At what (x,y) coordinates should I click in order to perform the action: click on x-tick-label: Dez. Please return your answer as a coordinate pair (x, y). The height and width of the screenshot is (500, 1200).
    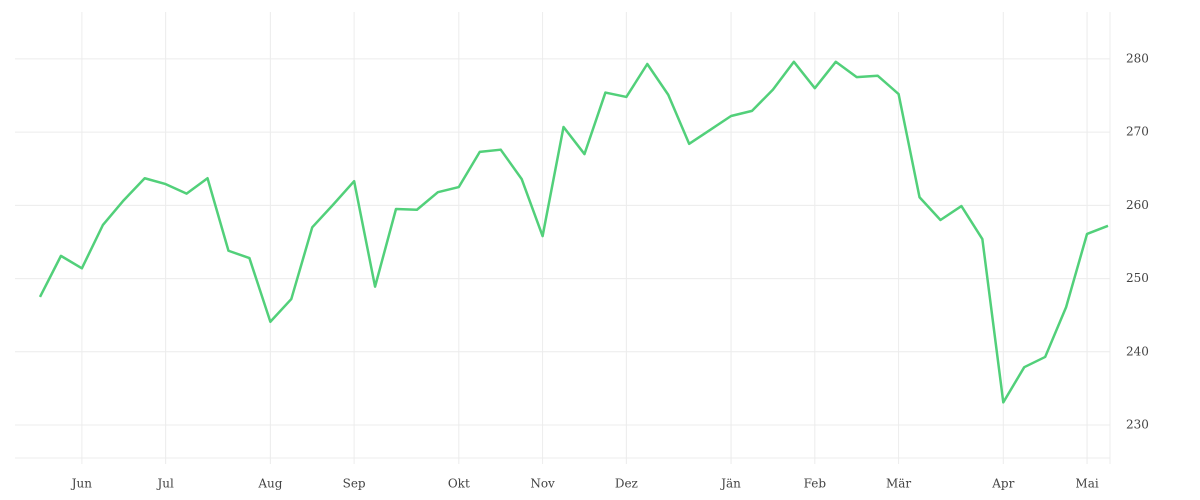
    Looking at the image, I should click on (626, 484).